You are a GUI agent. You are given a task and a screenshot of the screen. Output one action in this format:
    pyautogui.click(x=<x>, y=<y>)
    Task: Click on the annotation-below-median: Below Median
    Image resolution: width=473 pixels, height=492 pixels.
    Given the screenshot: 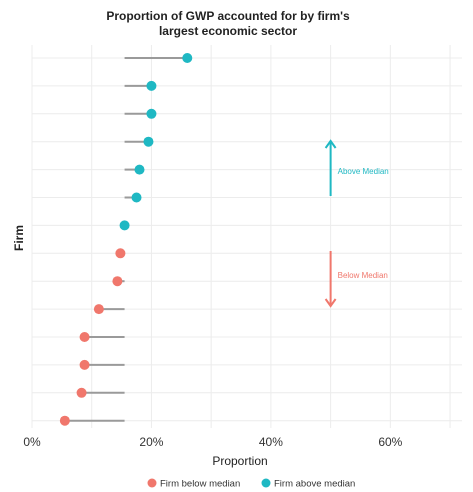 What is the action you would take?
    pyautogui.click(x=356, y=279)
    